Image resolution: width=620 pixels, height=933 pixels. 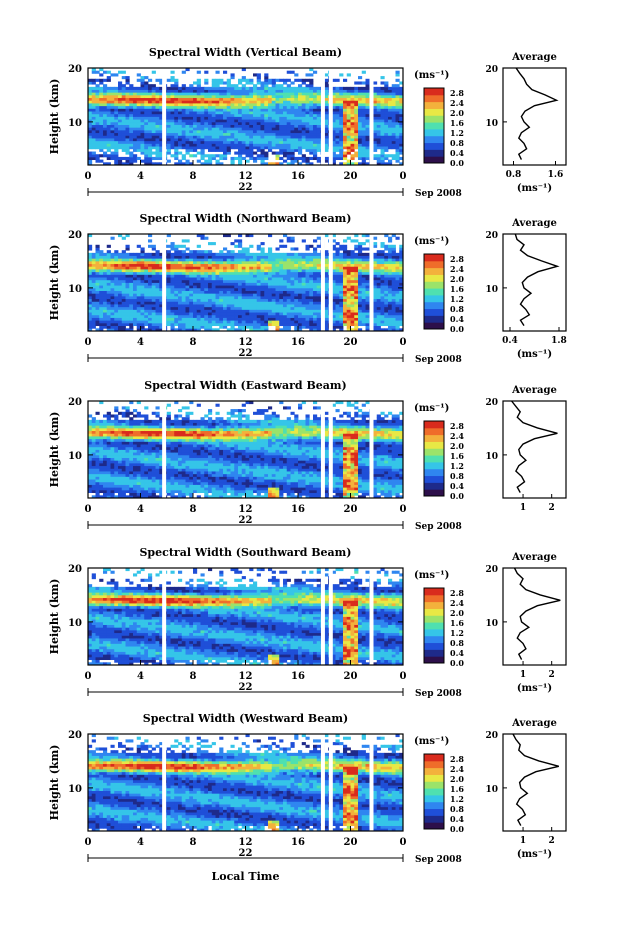 What do you see at coordinates (457, 613) in the screenshot?
I see `colorbar-tick-label: 2.0` at bounding box center [457, 613].